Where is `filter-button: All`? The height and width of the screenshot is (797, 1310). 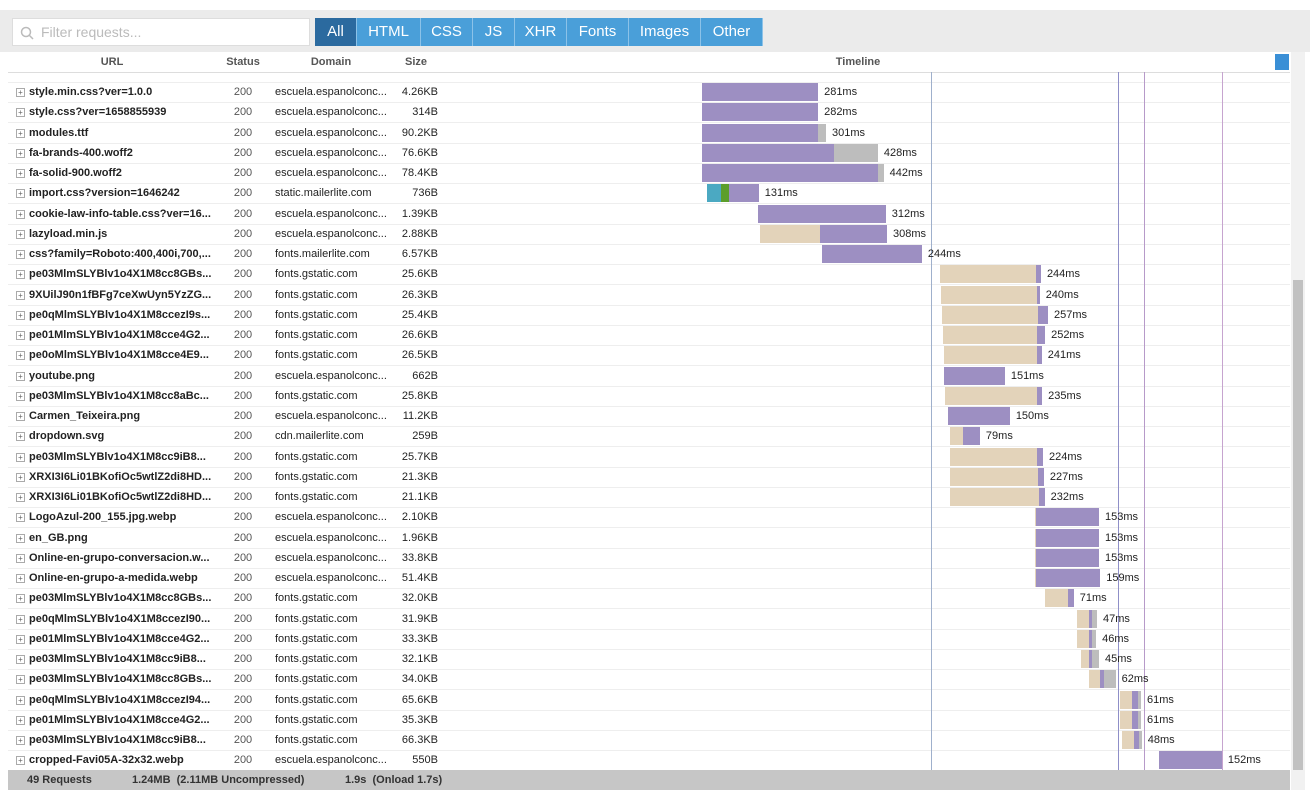 filter-button: All is located at coordinates (336, 32).